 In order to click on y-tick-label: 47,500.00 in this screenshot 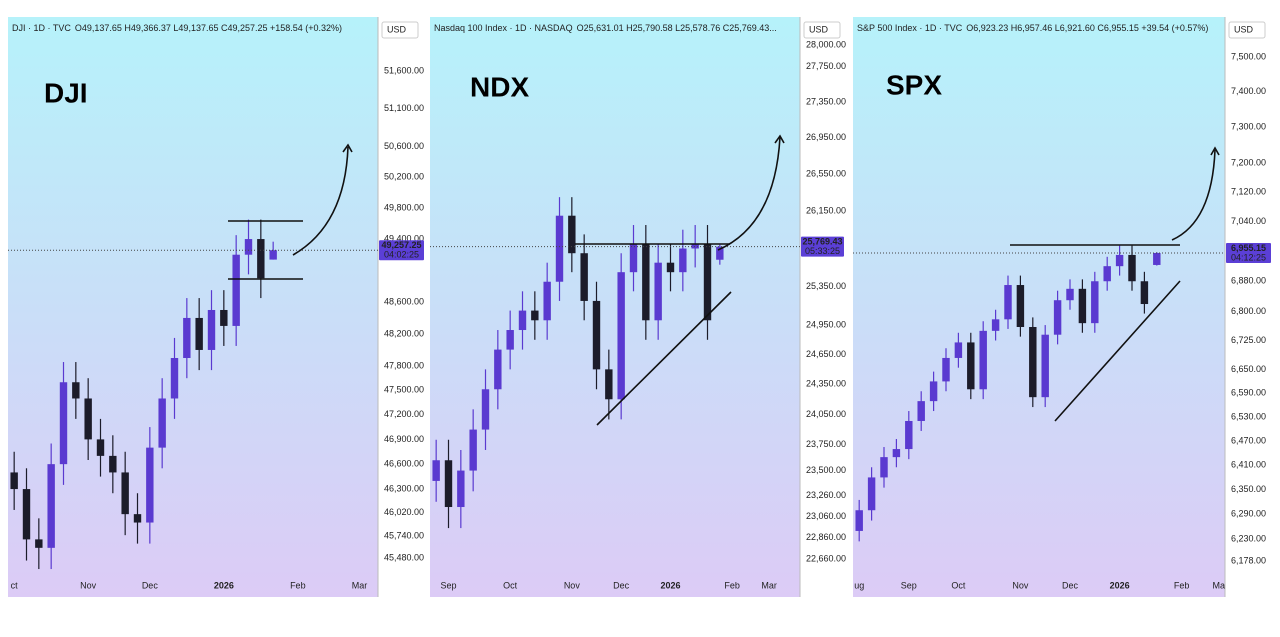, I will do `click(404, 390)`.